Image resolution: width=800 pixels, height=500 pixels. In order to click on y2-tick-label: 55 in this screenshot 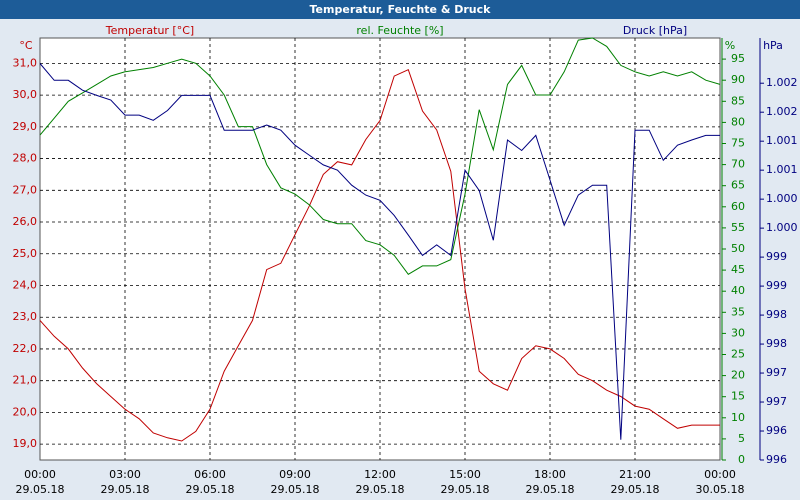, I will do `click(738, 227)`.